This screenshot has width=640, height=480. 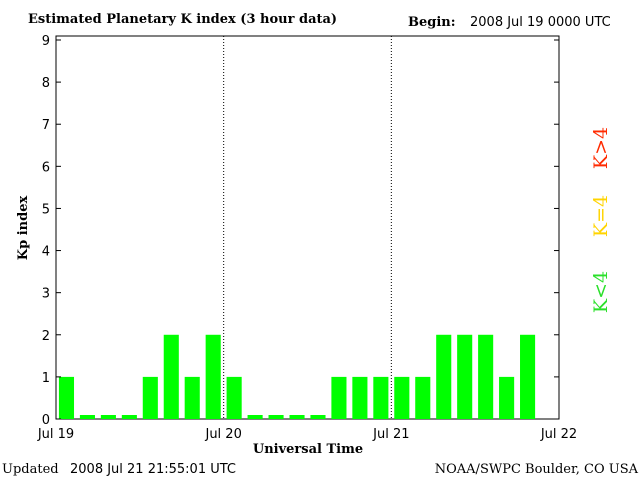 What do you see at coordinates (390, 434) in the screenshot?
I see `x-tick-label: Jul 21` at bounding box center [390, 434].